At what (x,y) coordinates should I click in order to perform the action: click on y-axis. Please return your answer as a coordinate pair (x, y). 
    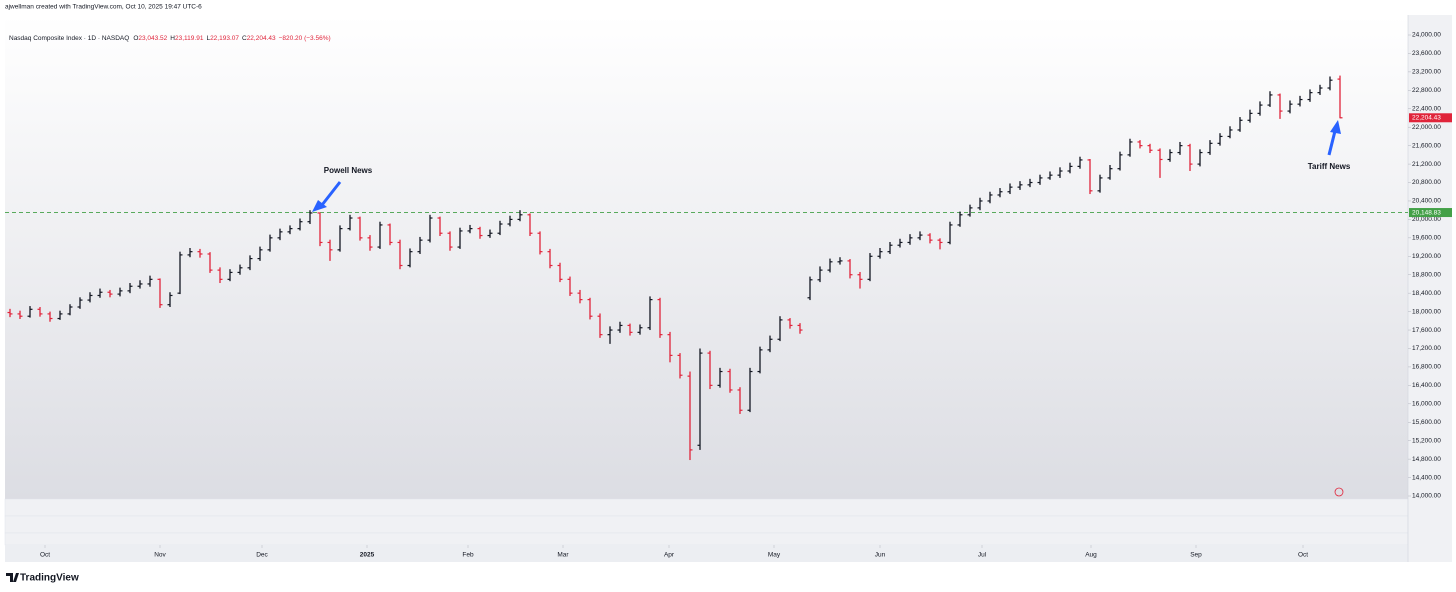
    Looking at the image, I should click on (1430, 288).